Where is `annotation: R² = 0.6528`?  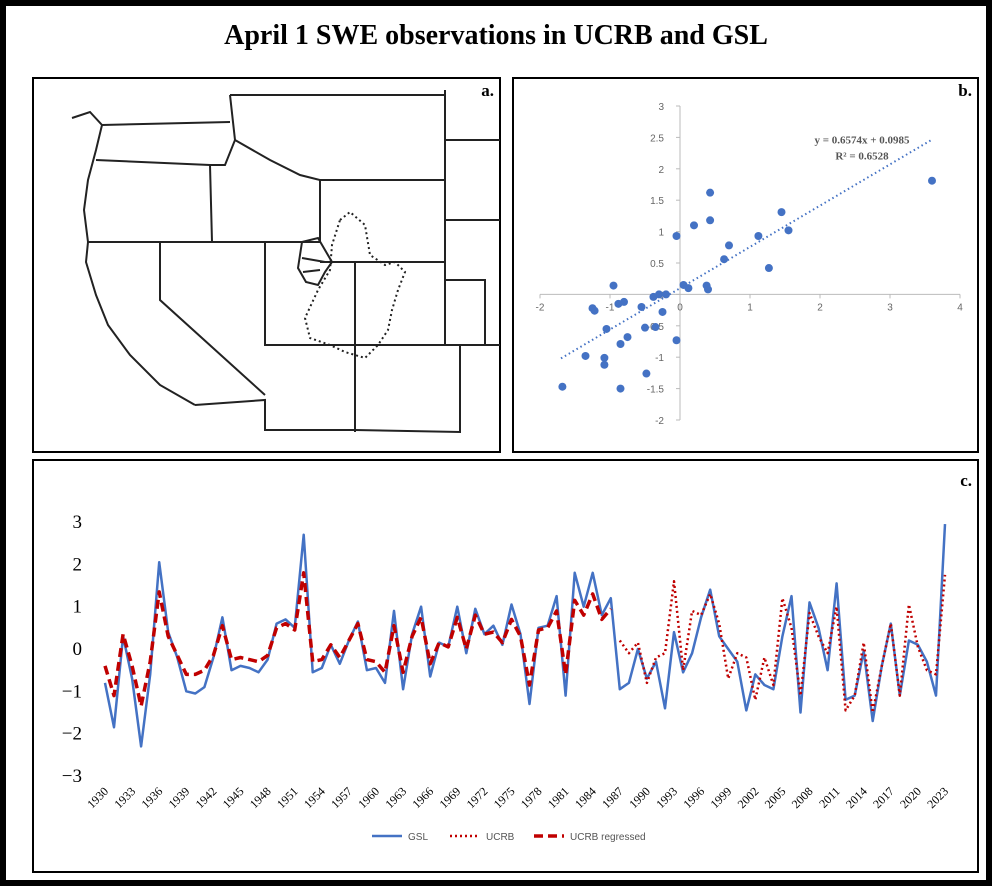
annotation: R² = 0.6528 is located at coordinates (862, 156).